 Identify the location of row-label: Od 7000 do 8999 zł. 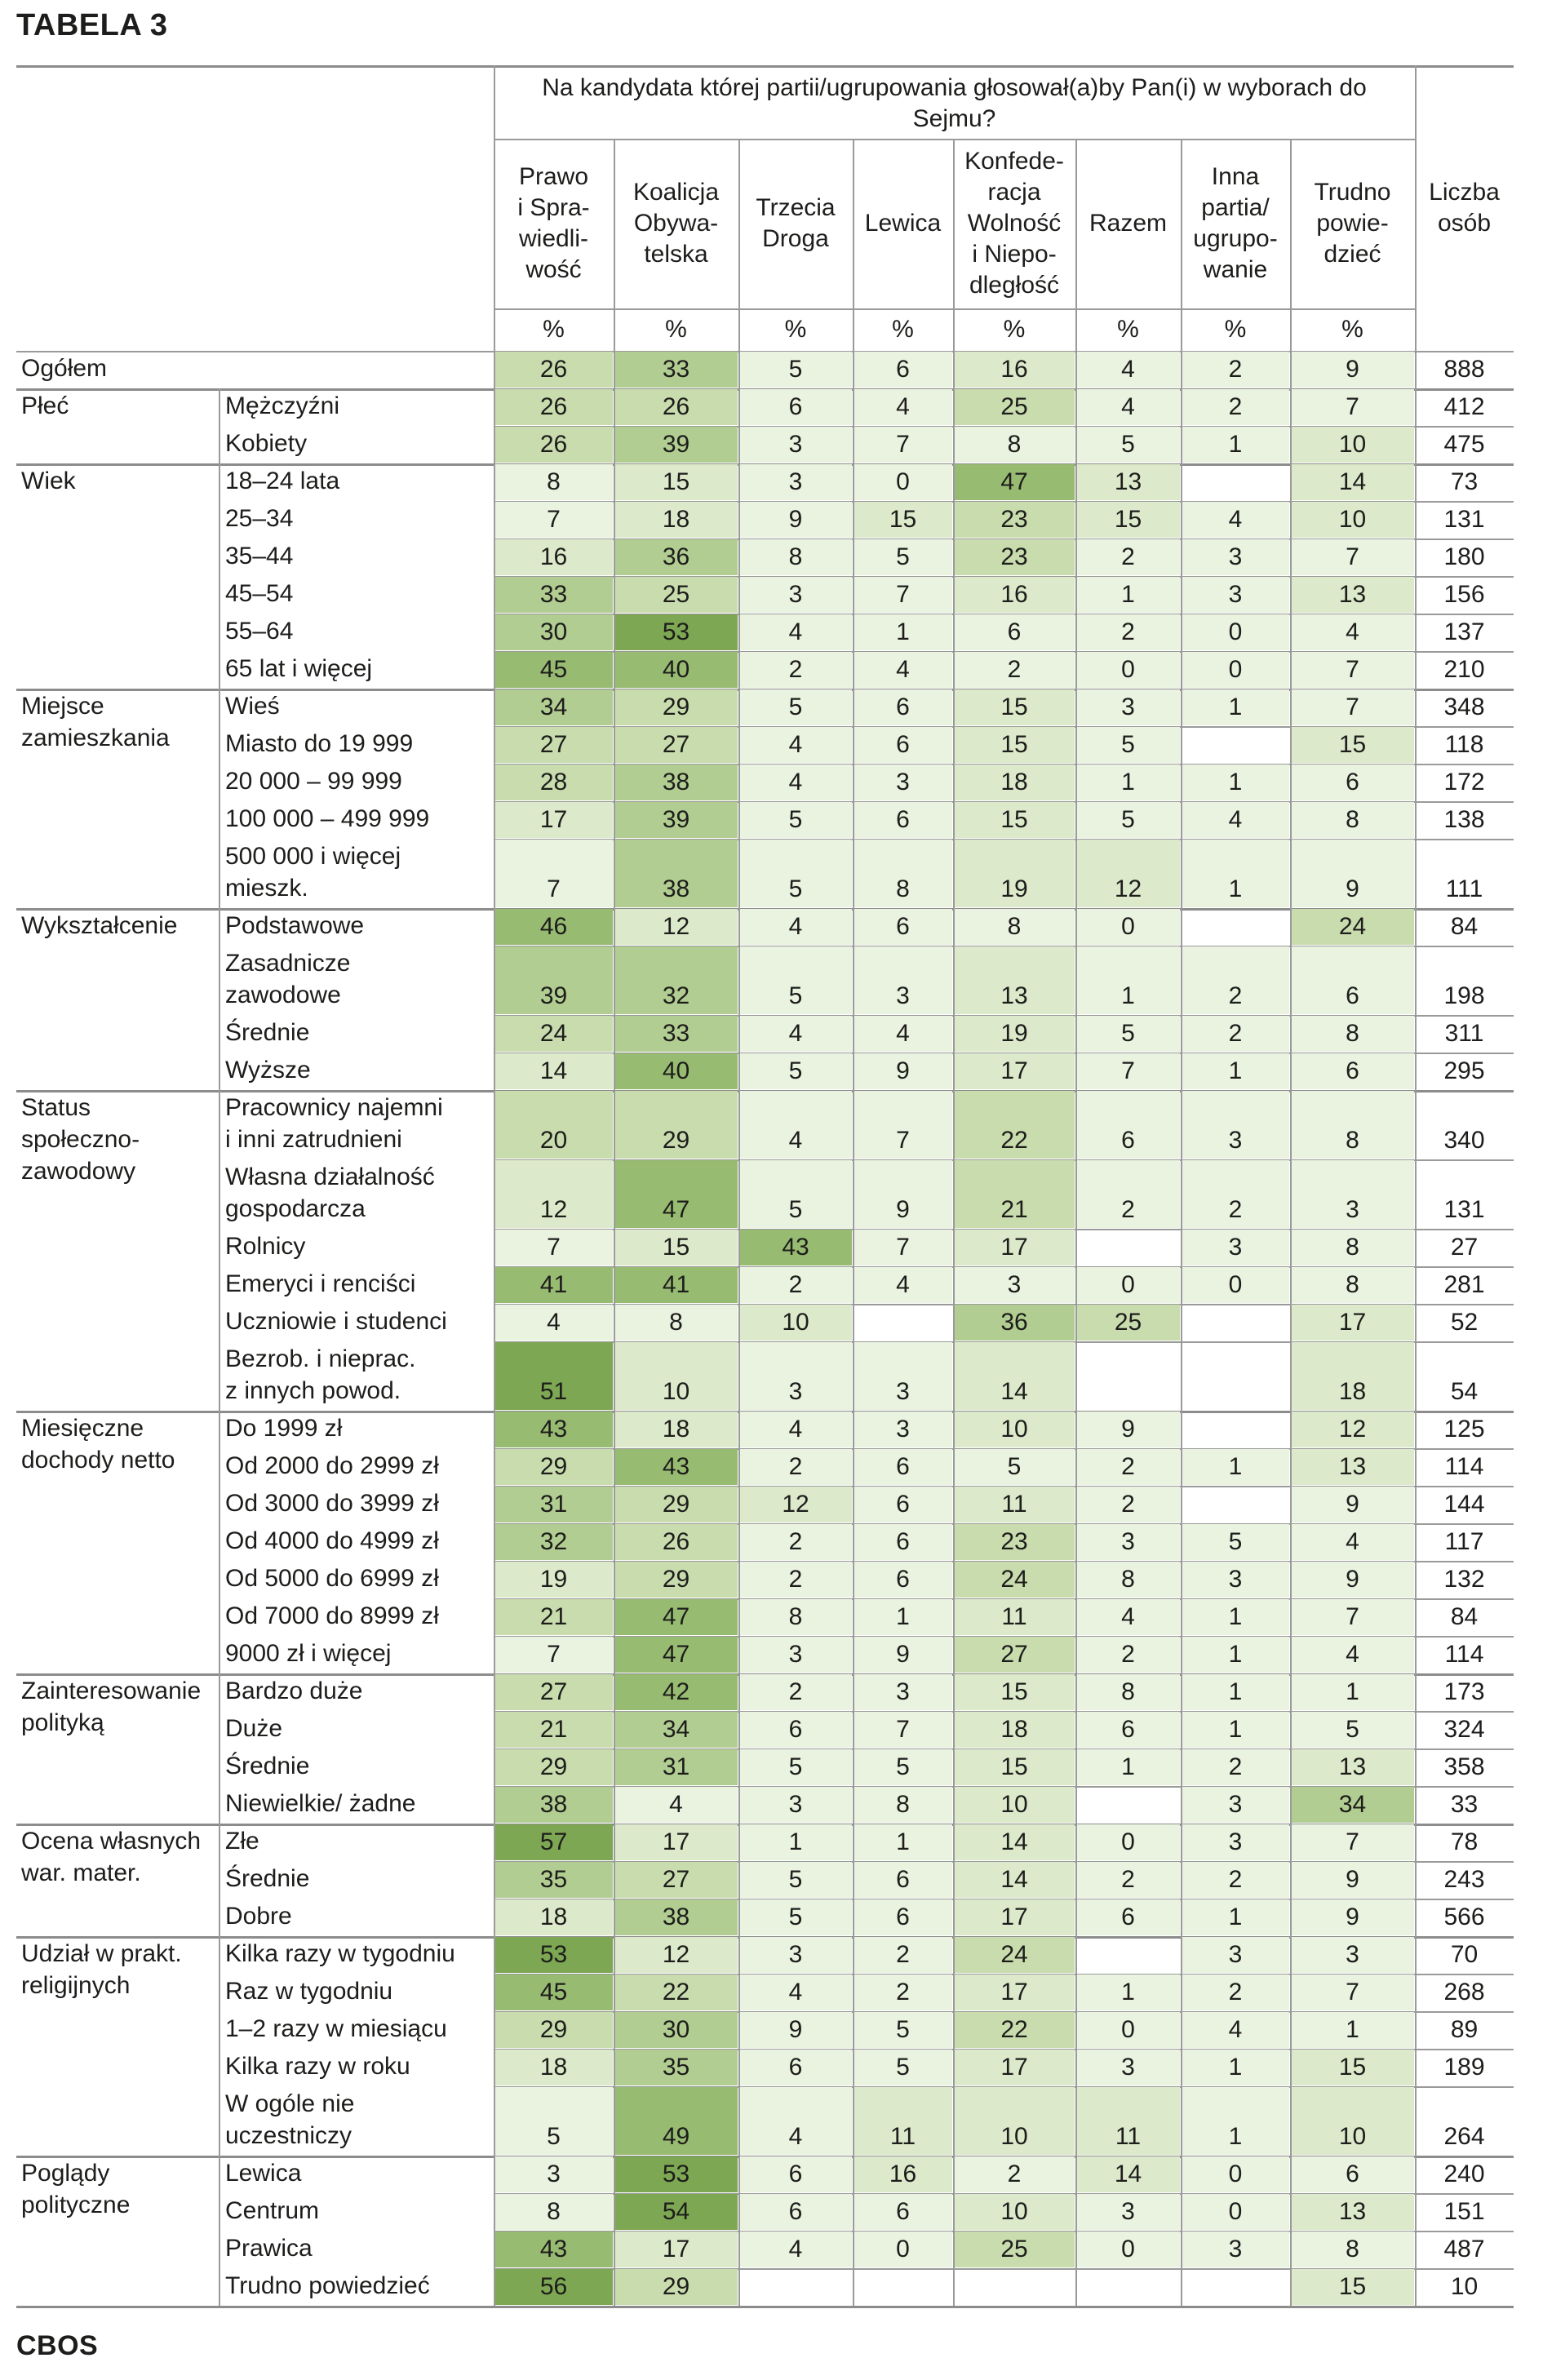
(332, 1615).